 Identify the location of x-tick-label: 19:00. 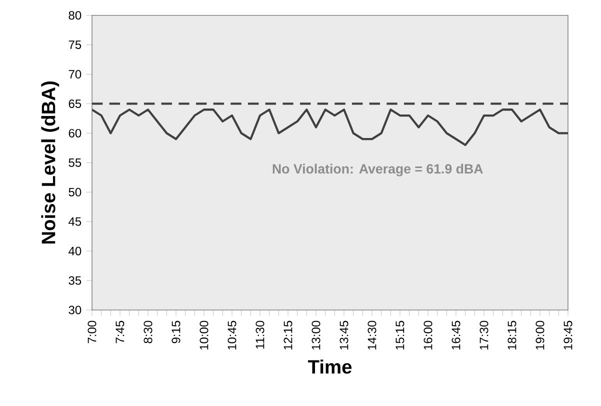
(540, 335).